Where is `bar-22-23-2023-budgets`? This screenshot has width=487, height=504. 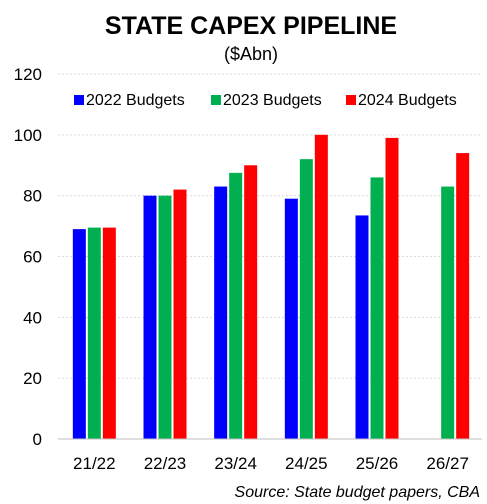 bar-22-23-2023-budgets is located at coordinates (165, 317).